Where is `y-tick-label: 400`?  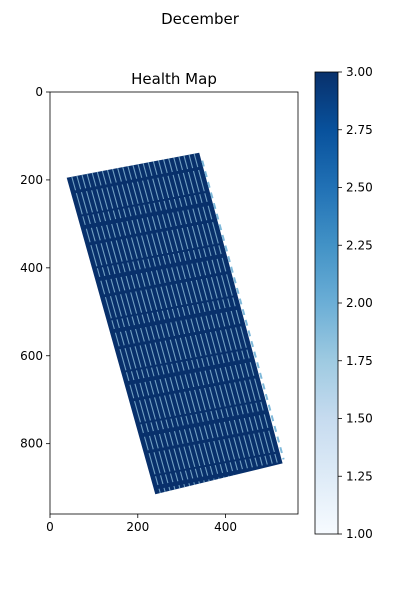
y-tick-label: 400 is located at coordinates (31, 268).